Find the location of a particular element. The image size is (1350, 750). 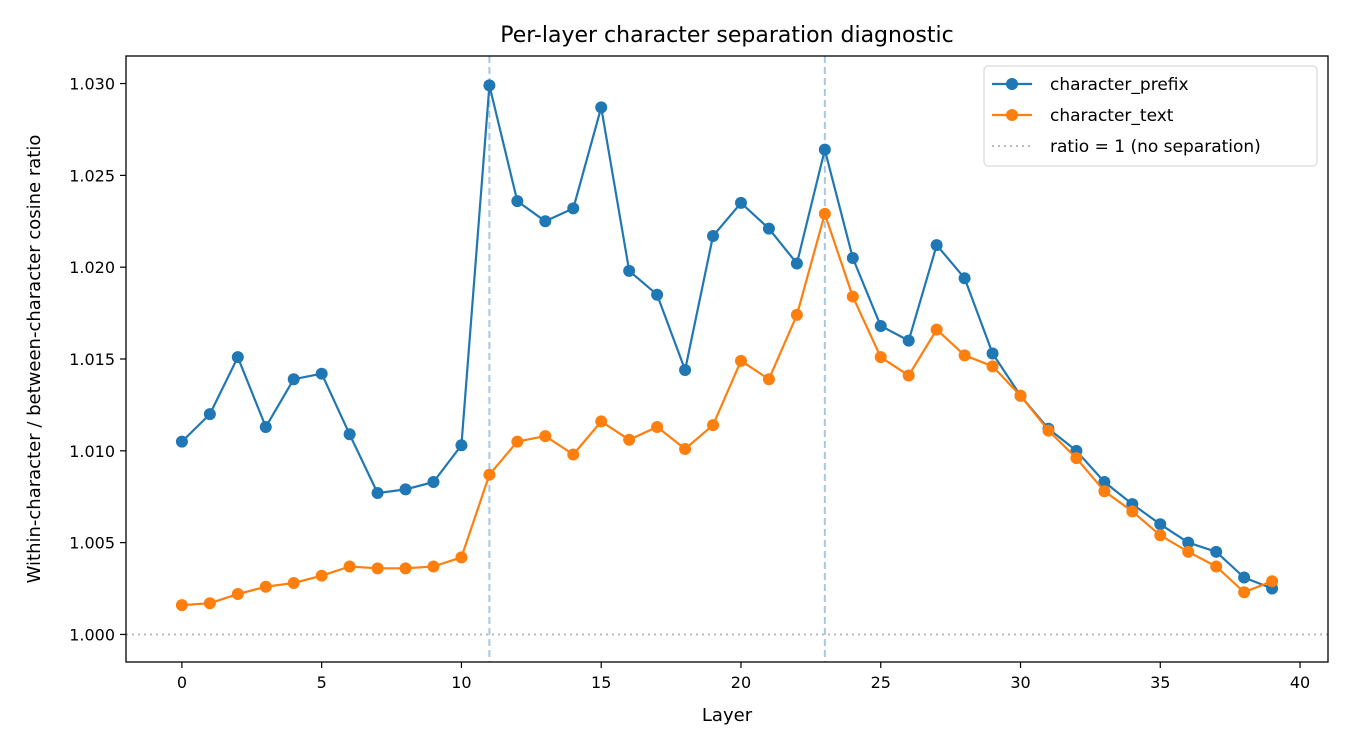

y-tick-label: 1.000 is located at coordinates (92, 634).